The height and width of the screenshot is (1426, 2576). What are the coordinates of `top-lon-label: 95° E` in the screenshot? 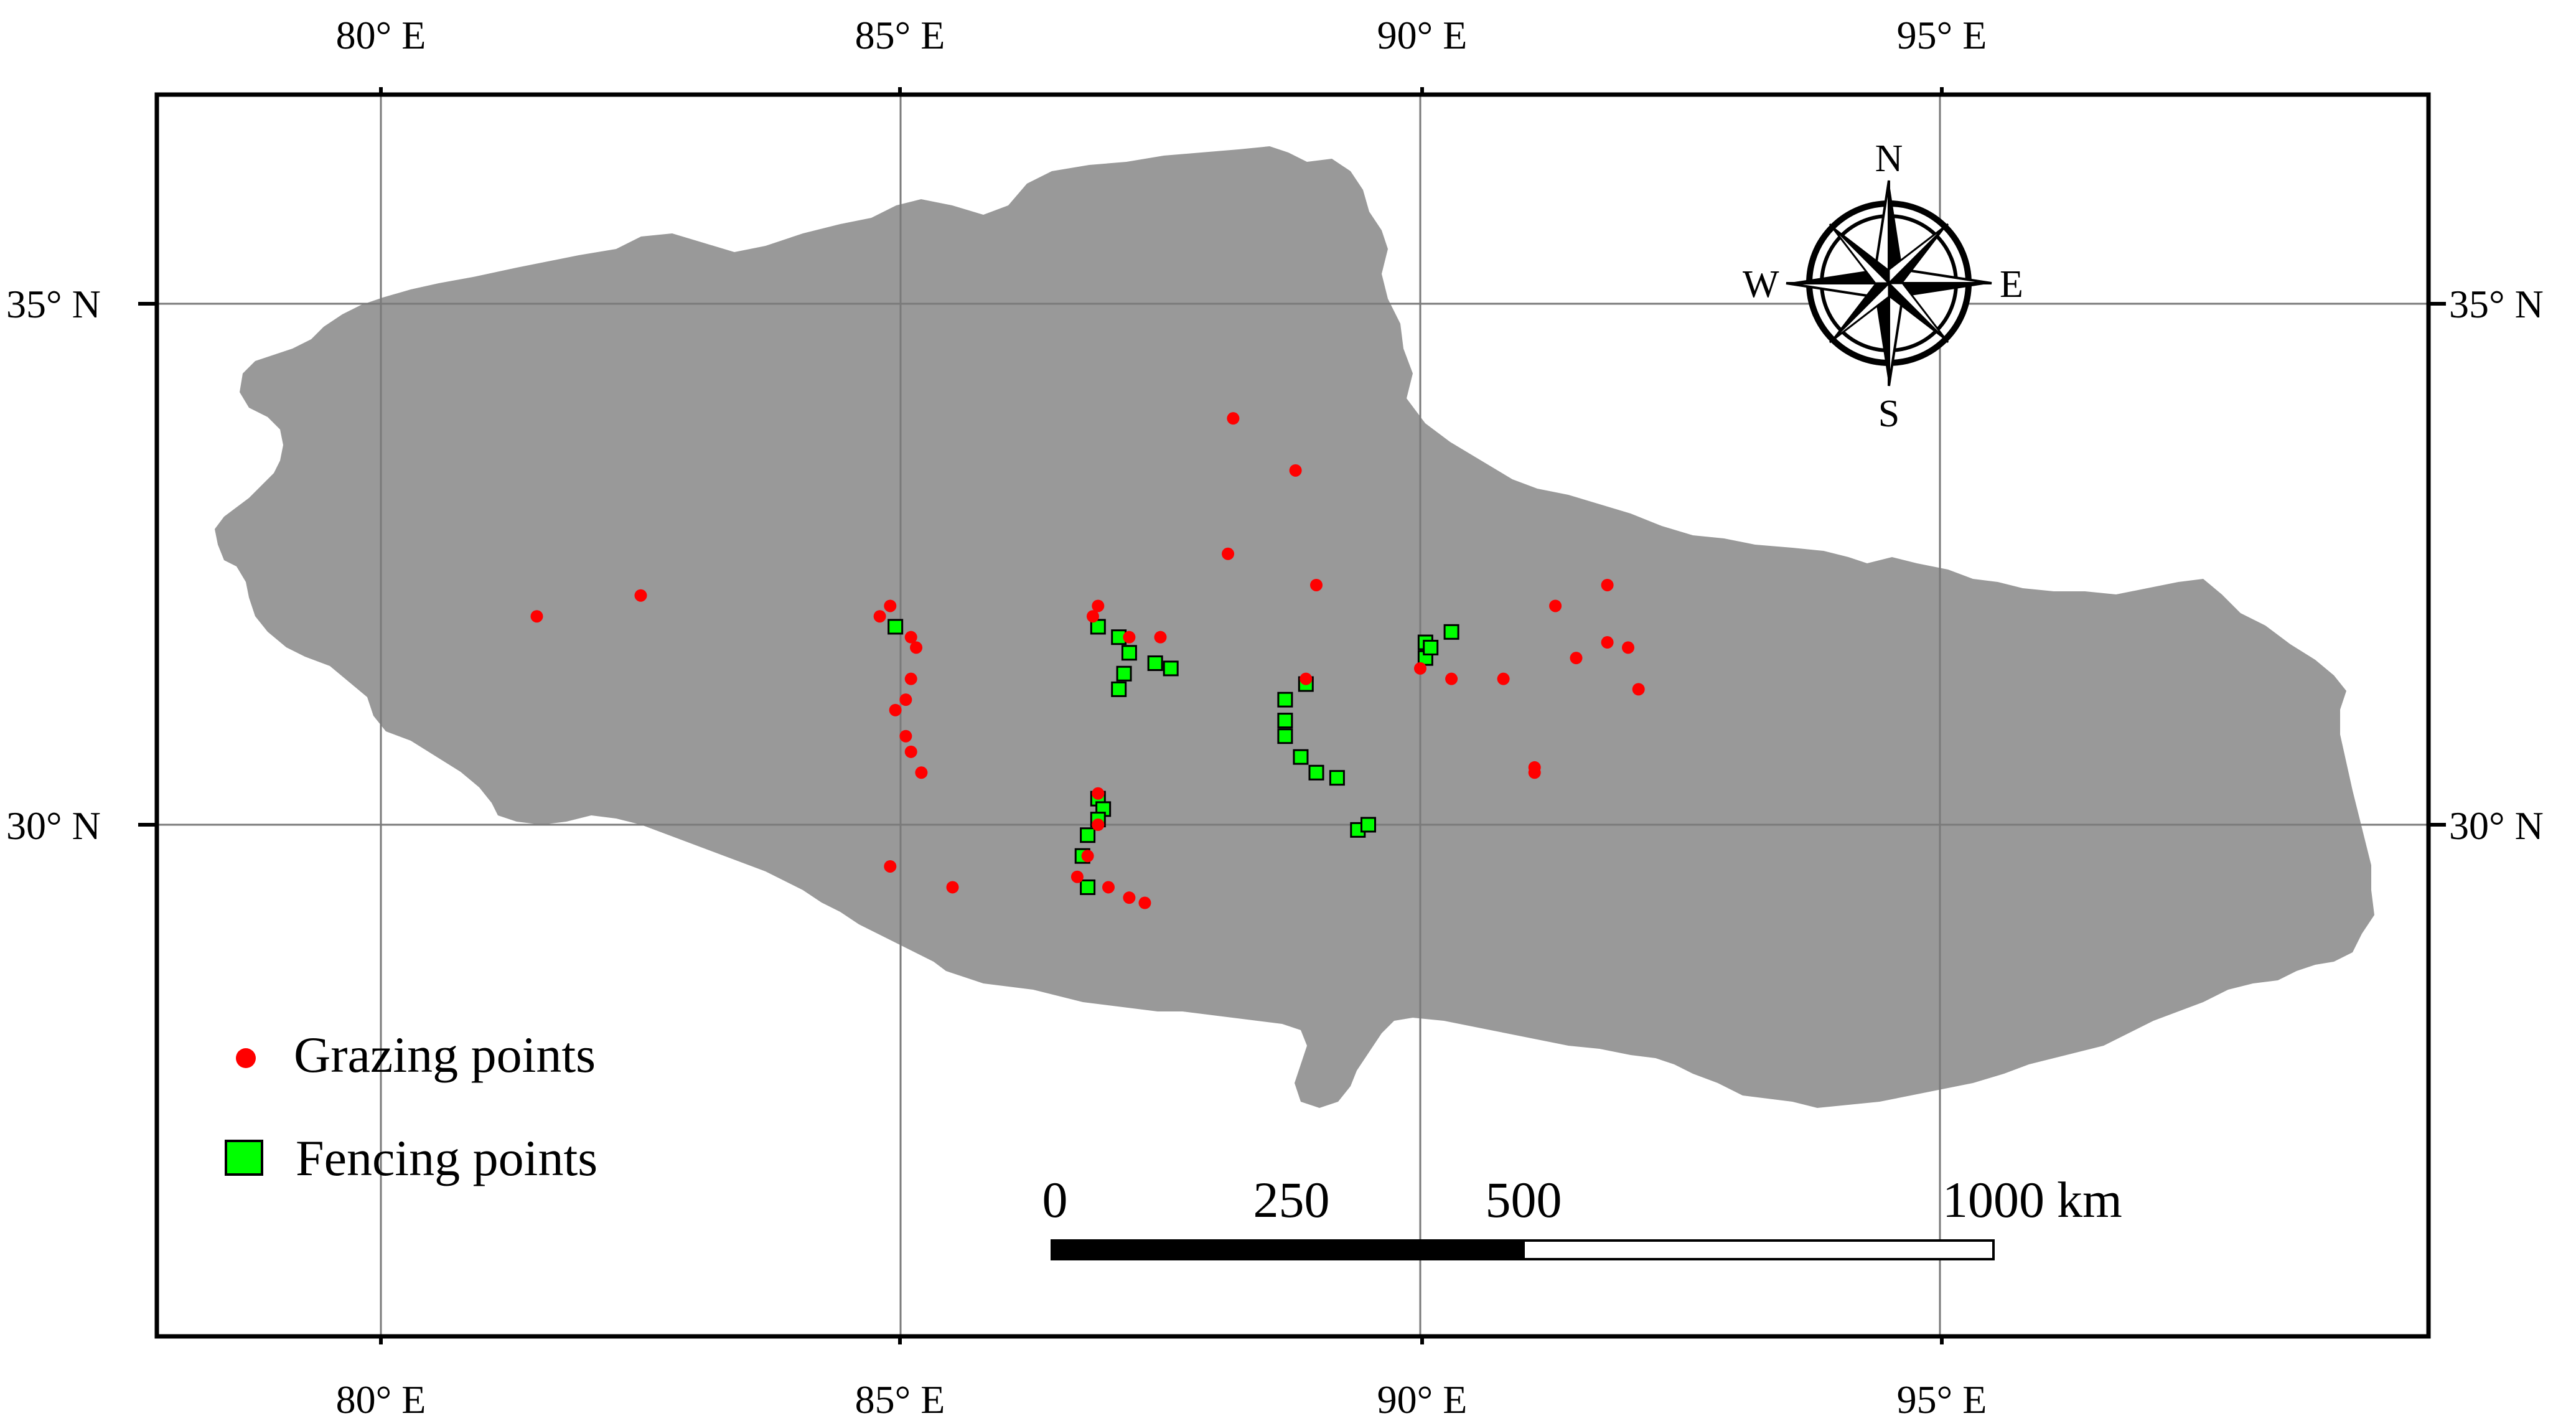 It's located at (1942, 35).